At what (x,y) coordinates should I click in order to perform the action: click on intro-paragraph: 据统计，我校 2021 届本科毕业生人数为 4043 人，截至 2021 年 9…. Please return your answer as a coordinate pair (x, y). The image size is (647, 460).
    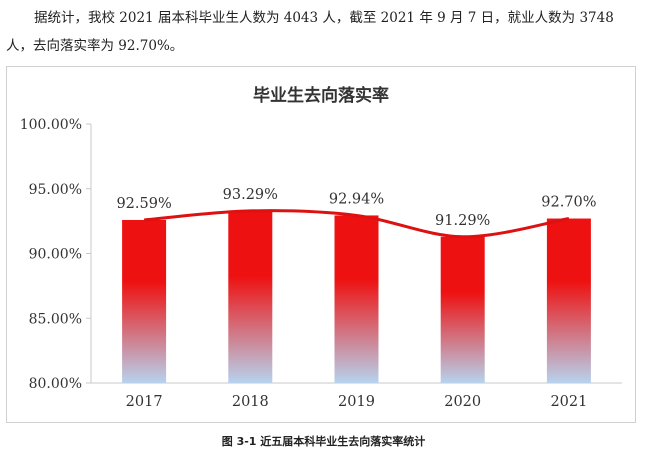
    Looking at the image, I should click on (310, 32).